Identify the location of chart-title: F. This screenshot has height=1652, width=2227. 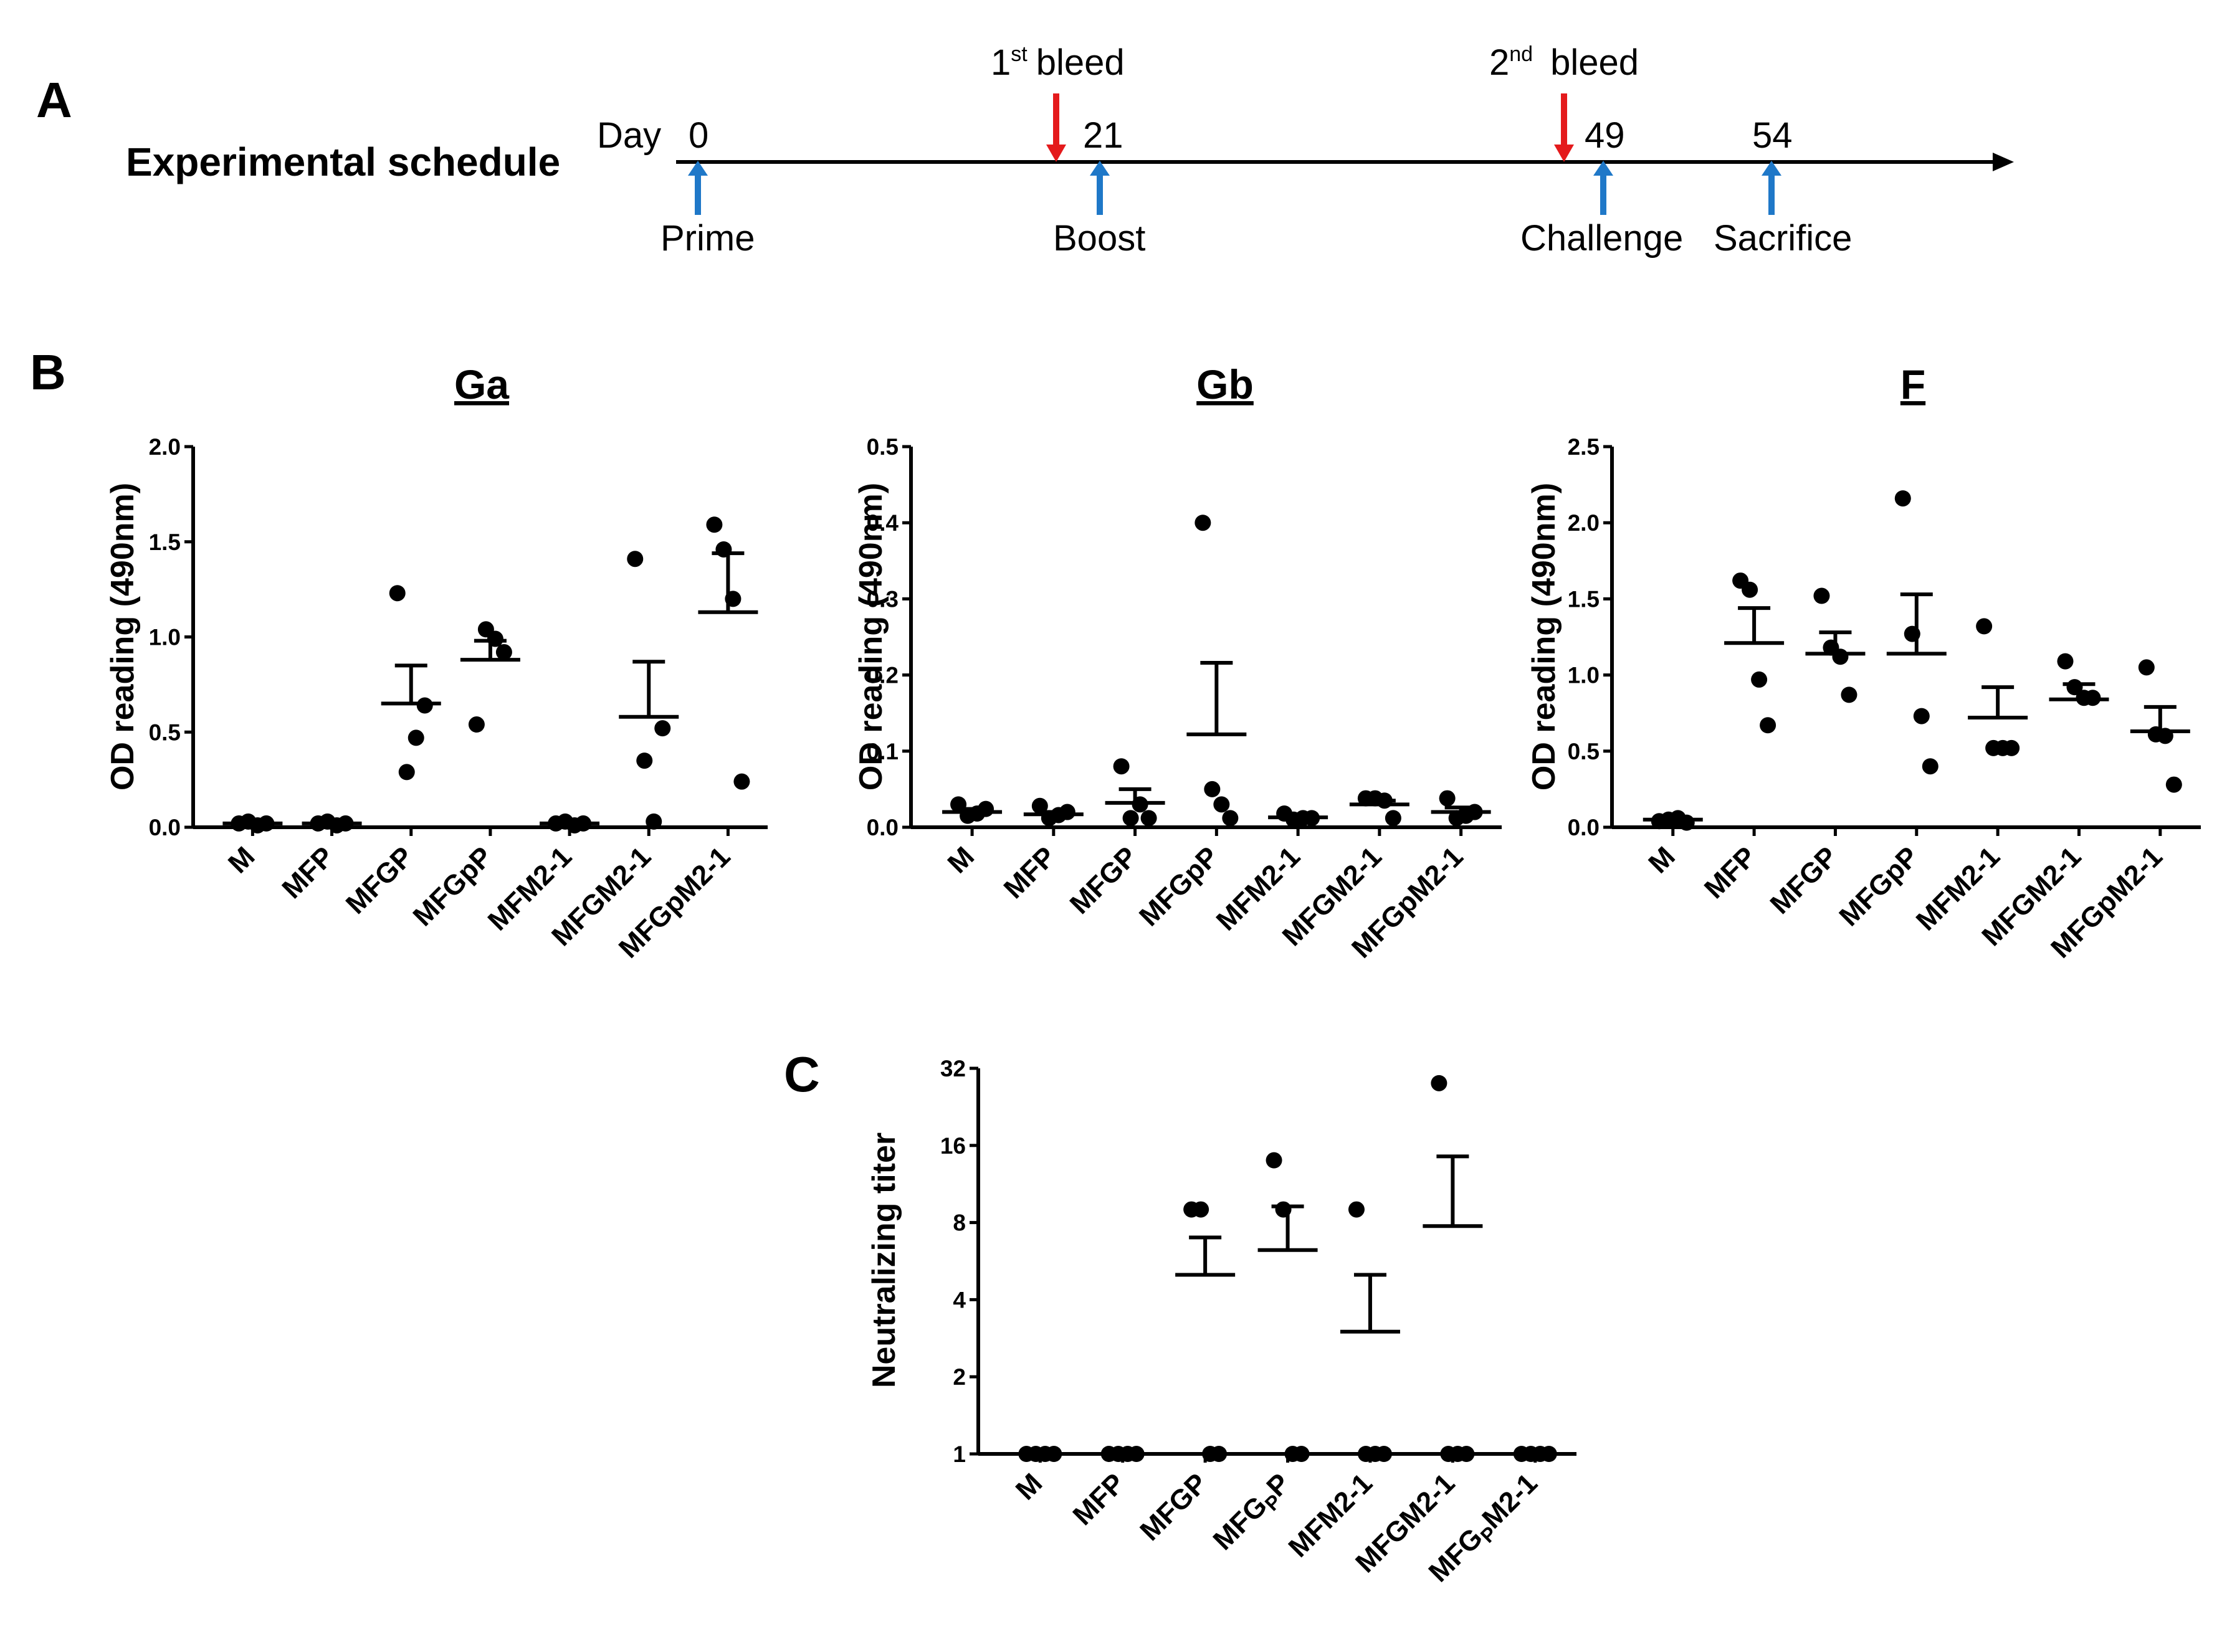
(1912, 384).